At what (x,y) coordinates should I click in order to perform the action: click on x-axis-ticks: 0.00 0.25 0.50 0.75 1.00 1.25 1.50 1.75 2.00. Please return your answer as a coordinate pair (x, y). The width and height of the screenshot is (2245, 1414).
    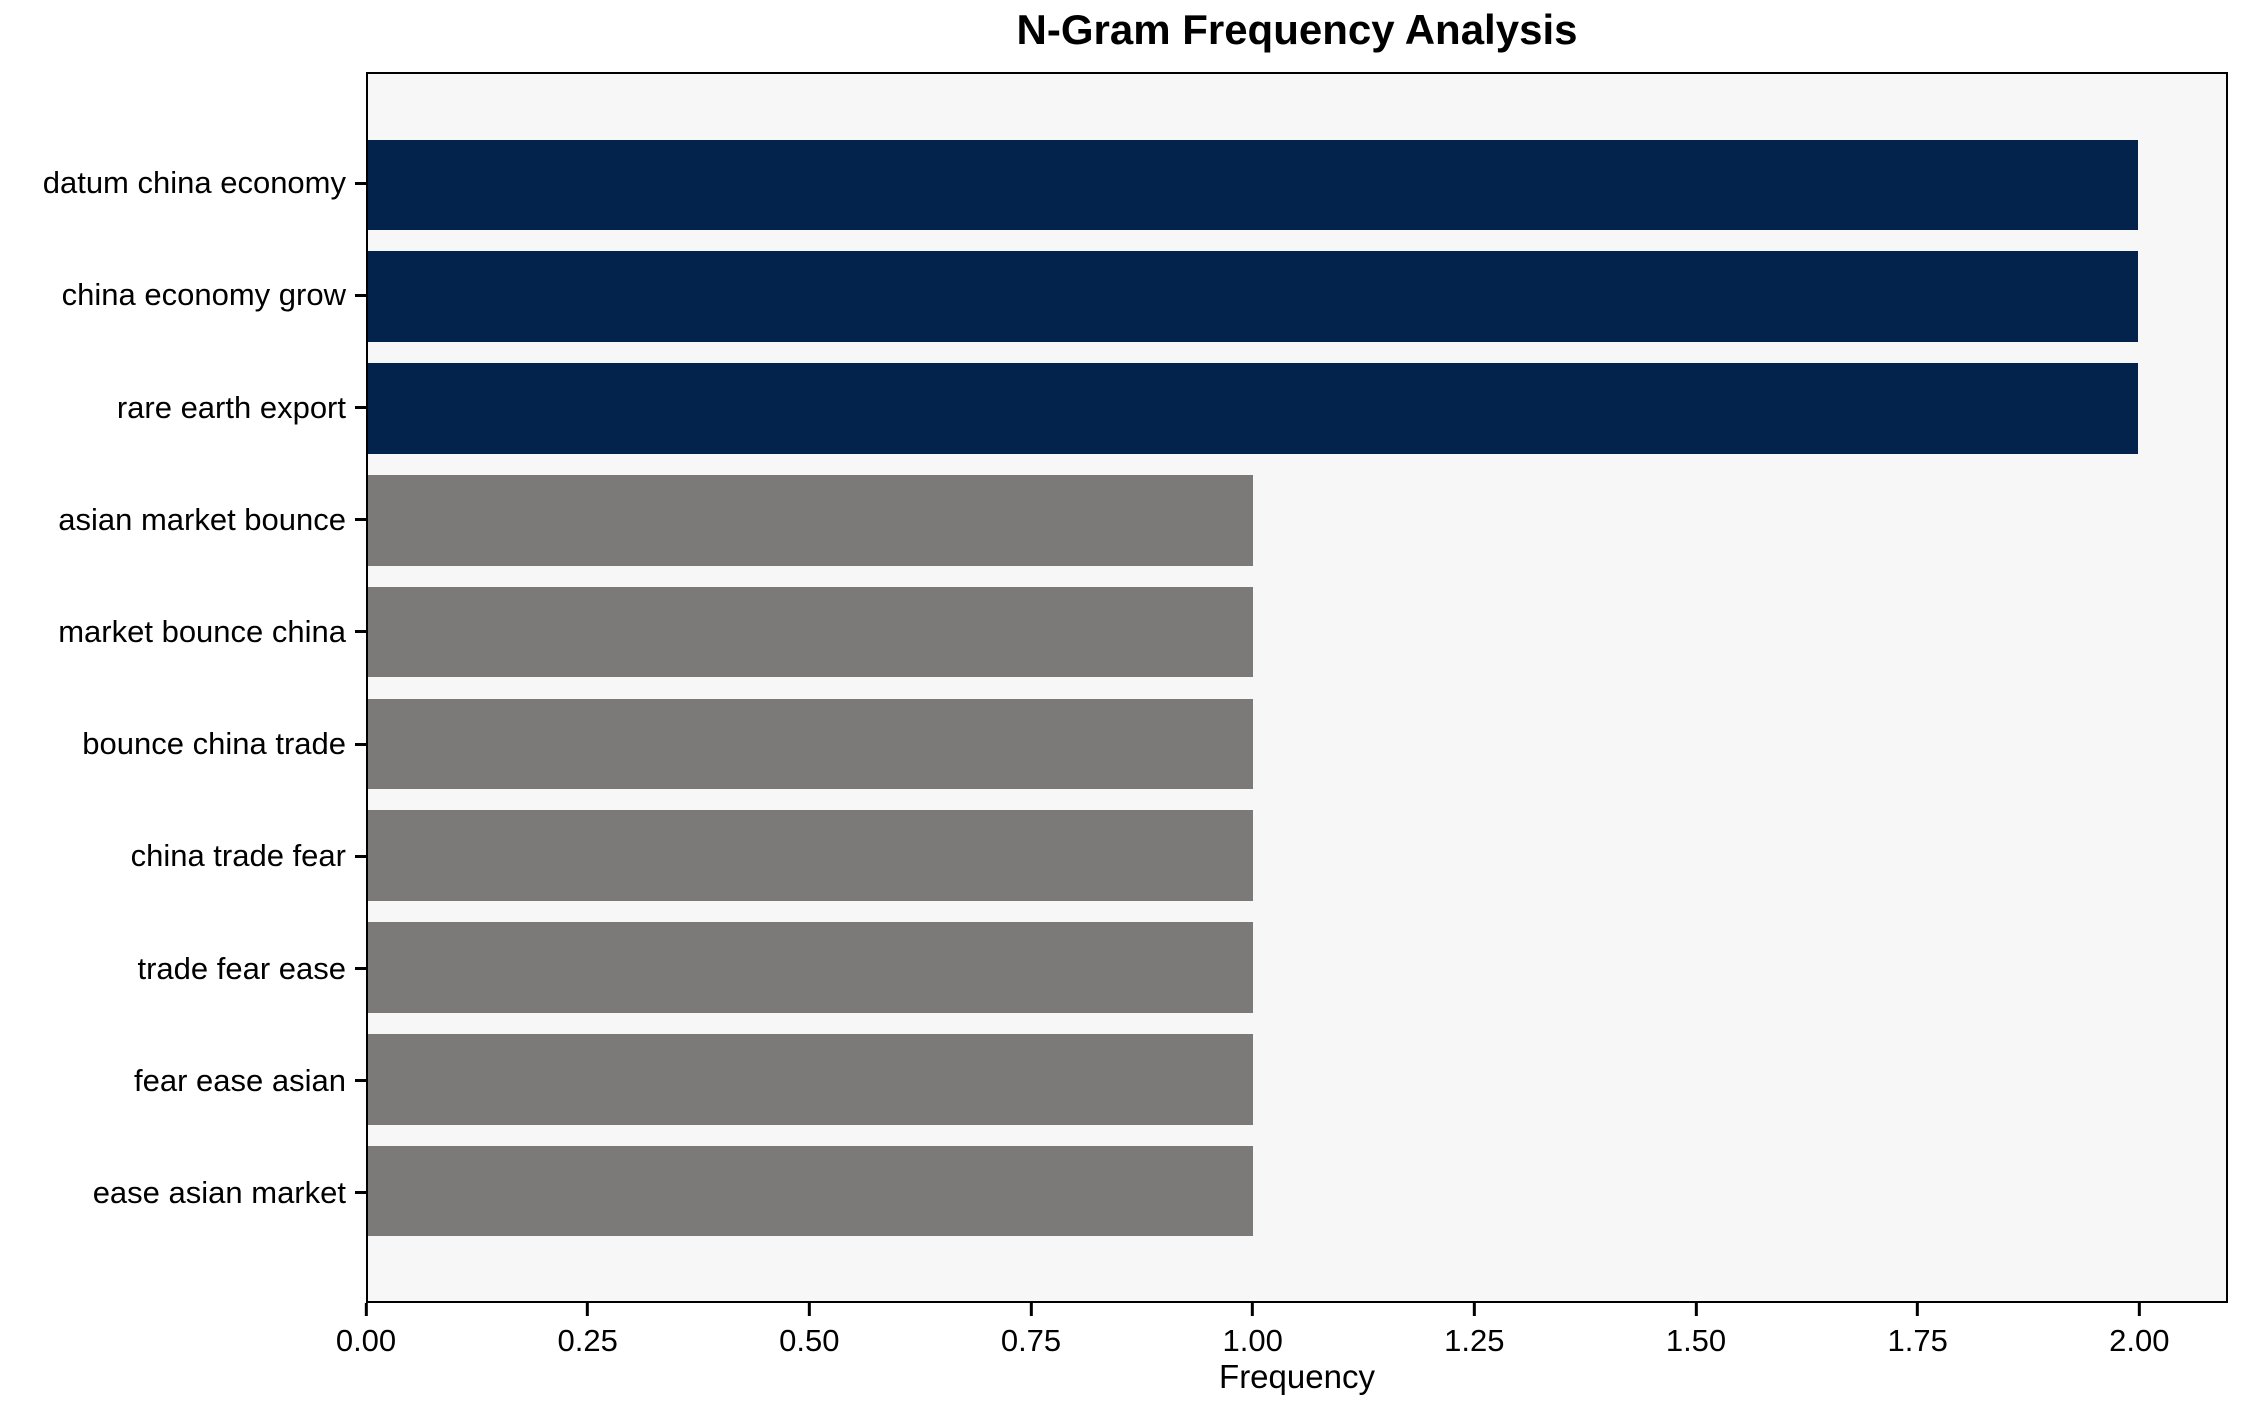
    Looking at the image, I should click on (1282, 1334).